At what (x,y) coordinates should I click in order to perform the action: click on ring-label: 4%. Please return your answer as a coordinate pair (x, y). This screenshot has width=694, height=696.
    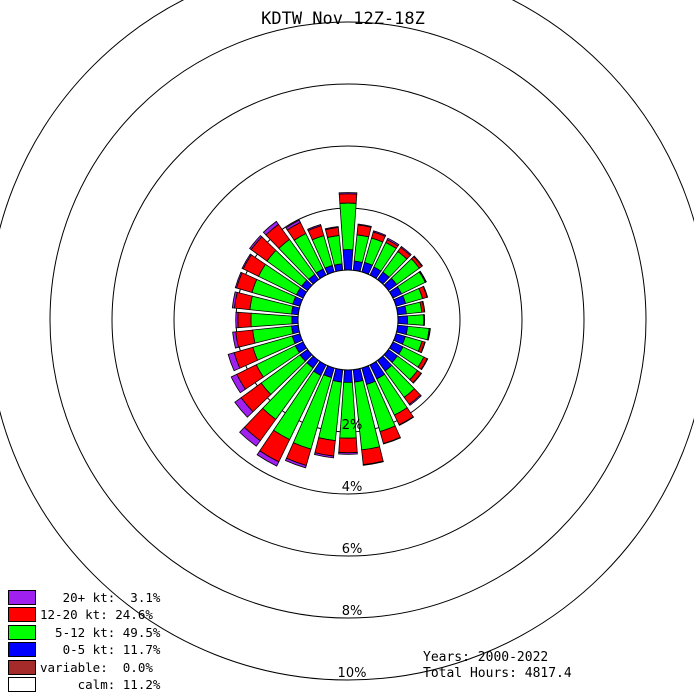
    Looking at the image, I should click on (352, 487).